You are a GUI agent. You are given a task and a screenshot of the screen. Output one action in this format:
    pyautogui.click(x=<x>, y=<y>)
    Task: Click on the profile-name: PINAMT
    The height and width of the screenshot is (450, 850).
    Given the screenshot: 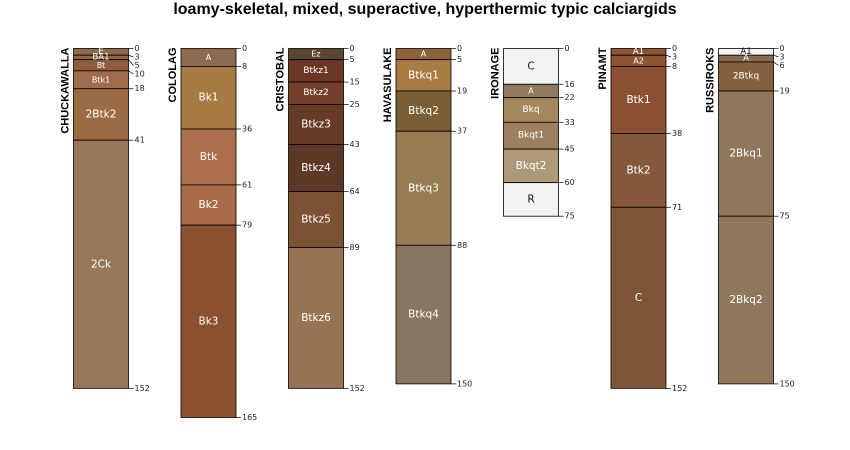 What is the action you would take?
    pyautogui.click(x=603, y=68)
    